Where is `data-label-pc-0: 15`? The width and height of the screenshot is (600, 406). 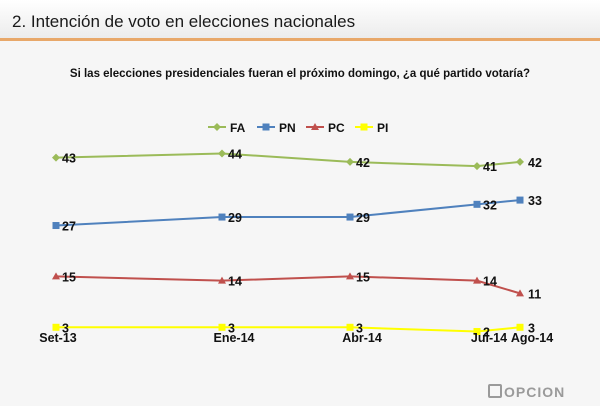
data-label-pc-0: 15 is located at coordinates (69, 277).